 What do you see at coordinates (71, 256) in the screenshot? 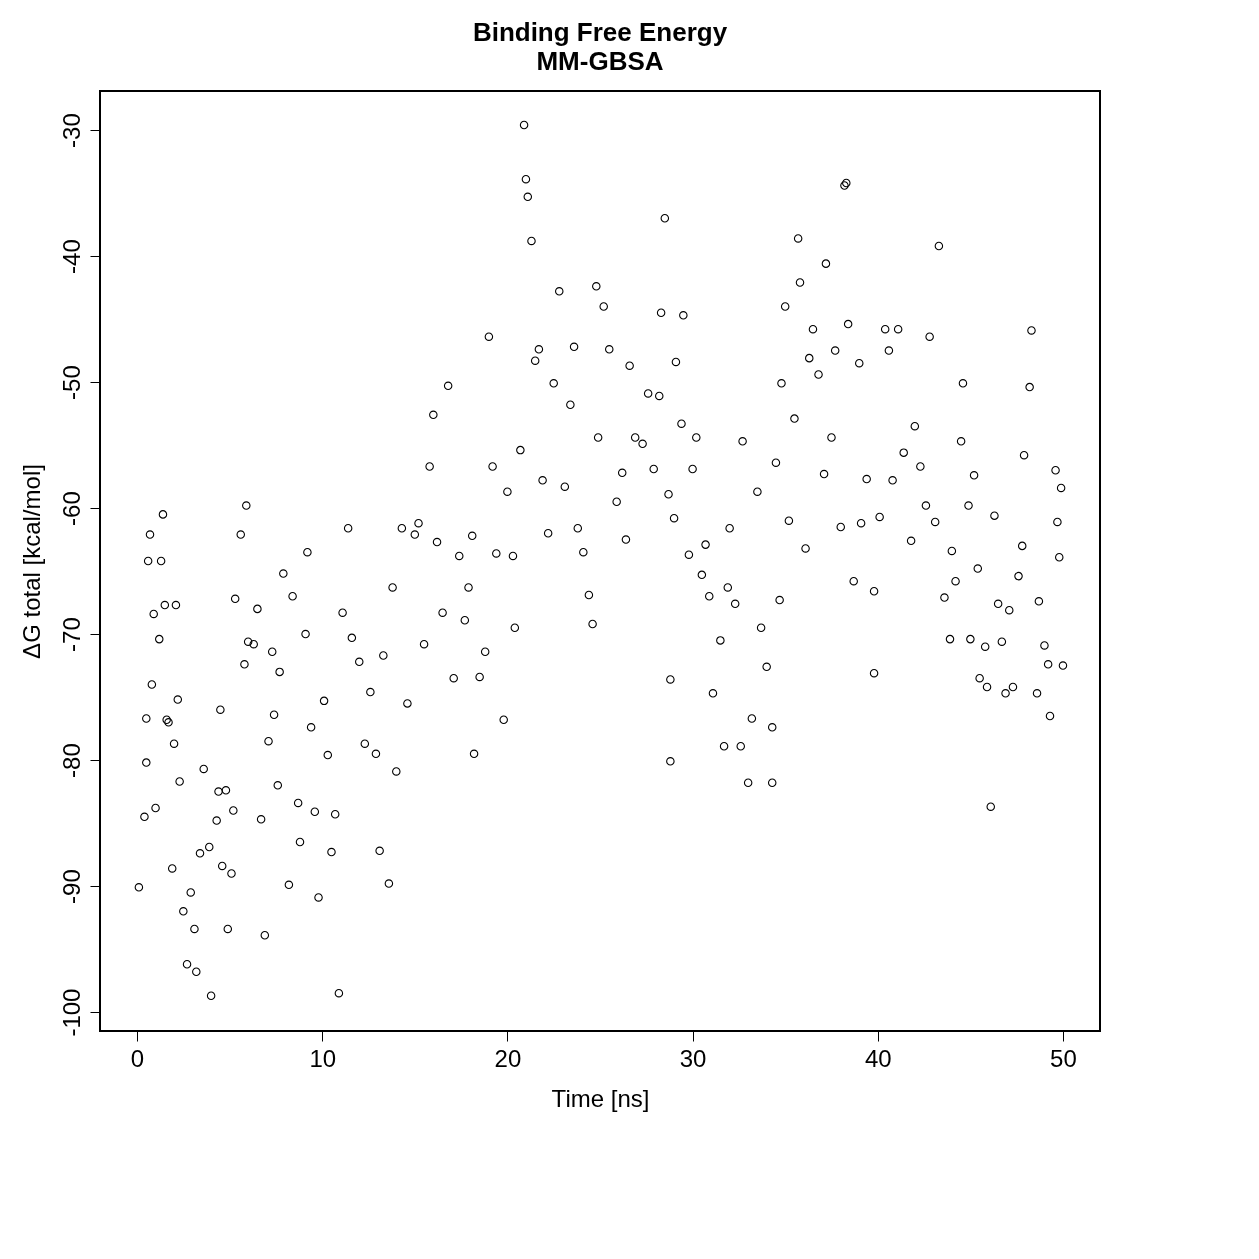
I see `y-tick-label: -40` at bounding box center [71, 256].